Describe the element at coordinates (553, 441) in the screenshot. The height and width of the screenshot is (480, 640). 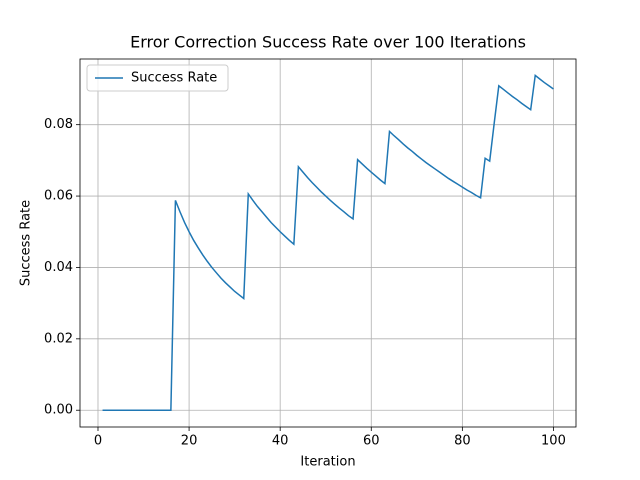
I see `x-tick-label: 100` at that location.